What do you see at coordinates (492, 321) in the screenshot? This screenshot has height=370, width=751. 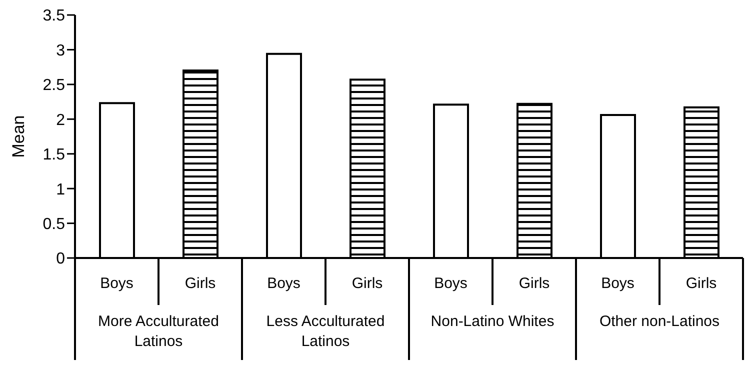 I see `x-tick-label: Non-Latino Whites` at bounding box center [492, 321].